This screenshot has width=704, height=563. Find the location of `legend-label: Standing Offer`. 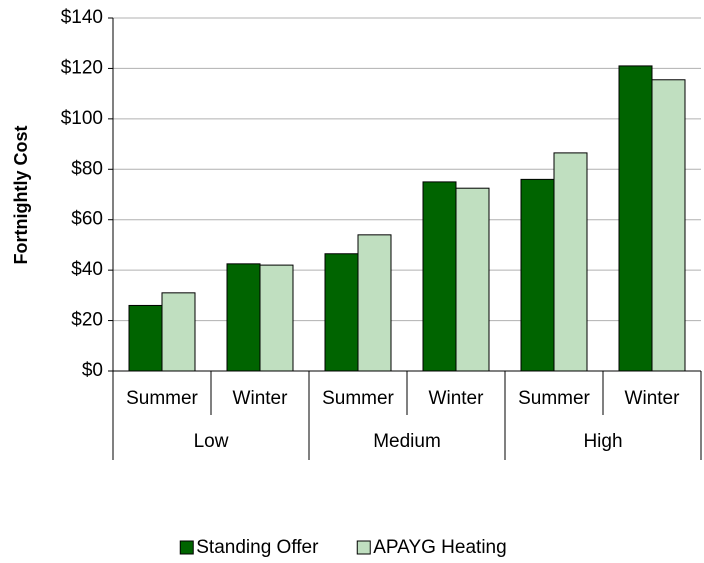

legend-label: Standing Offer is located at coordinates (257, 547).